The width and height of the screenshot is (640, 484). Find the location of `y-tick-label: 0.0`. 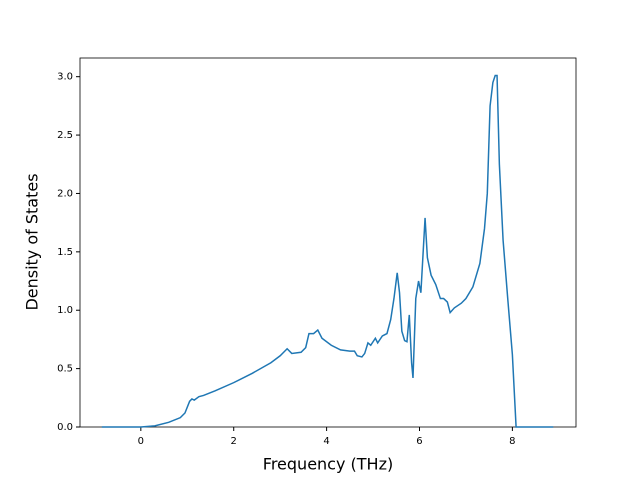

y-tick-label: 0.0 is located at coordinates (65, 427).